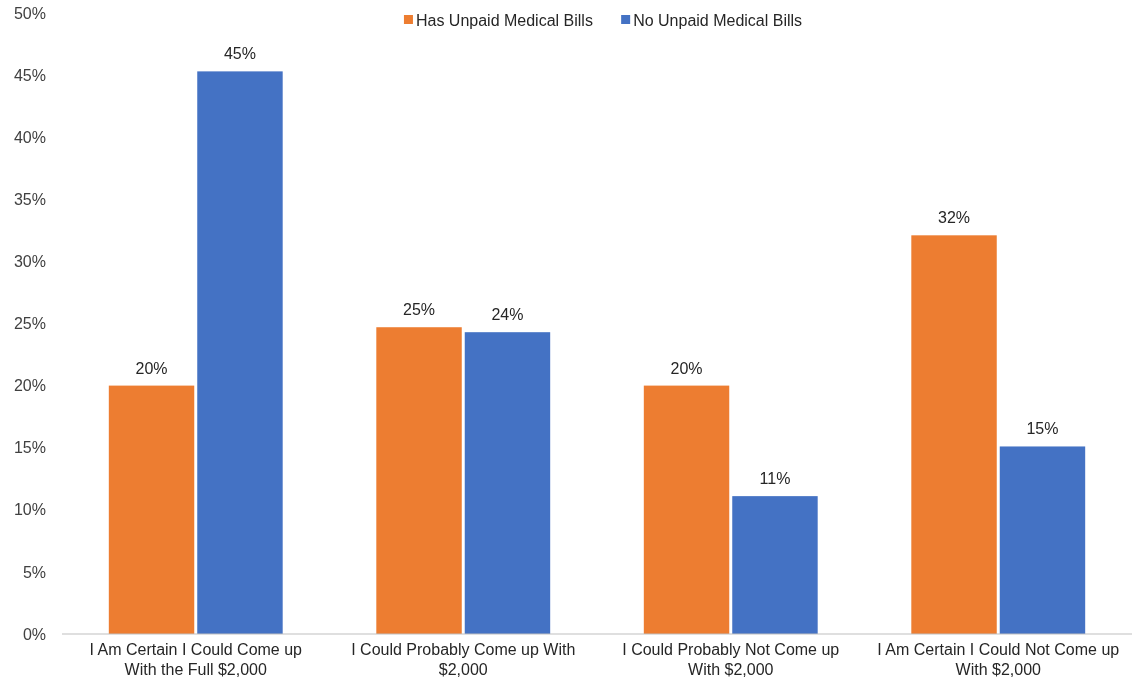  What do you see at coordinates (507, 315) in the screenshot?
I see `data-label: 24%` at bounding box center [507, 315].